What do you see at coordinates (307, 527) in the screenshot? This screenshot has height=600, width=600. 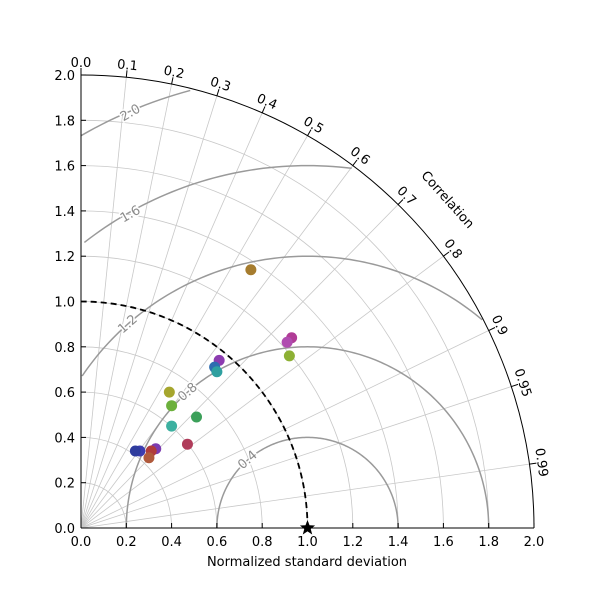 I see `reference-star-marker` at bounding box center [307, 527].